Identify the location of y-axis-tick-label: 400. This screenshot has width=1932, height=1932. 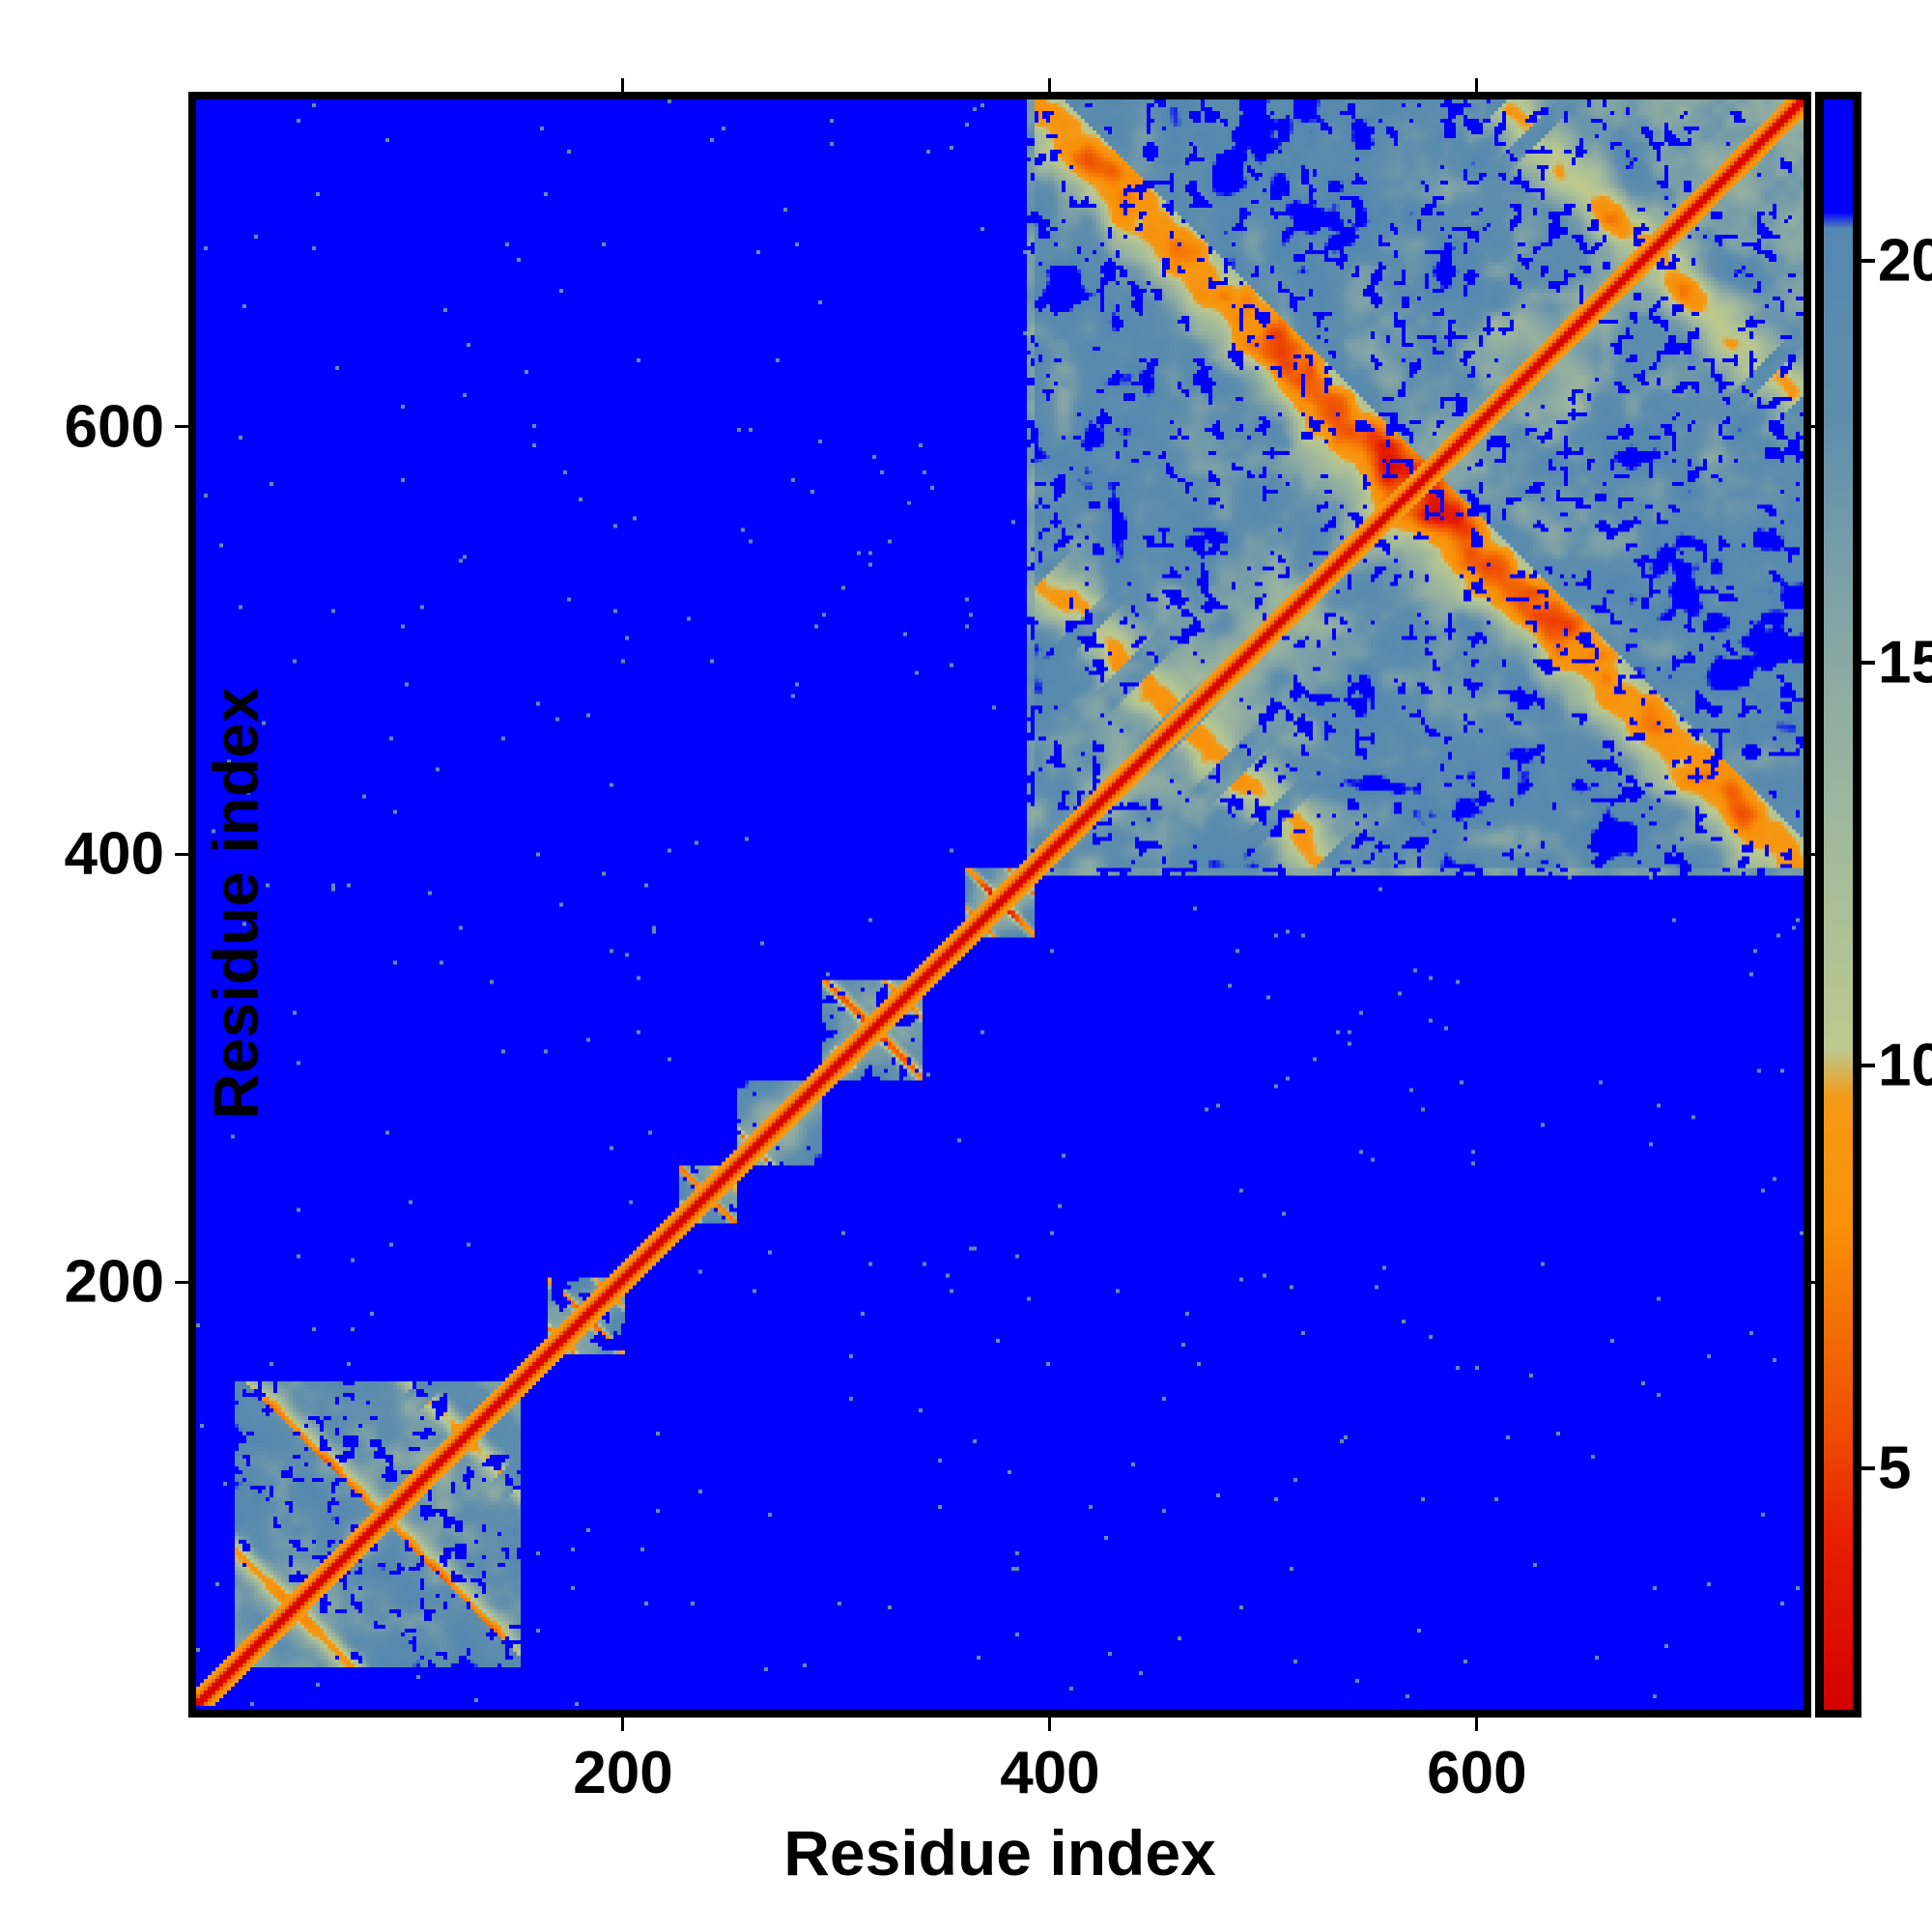
(114, 854).